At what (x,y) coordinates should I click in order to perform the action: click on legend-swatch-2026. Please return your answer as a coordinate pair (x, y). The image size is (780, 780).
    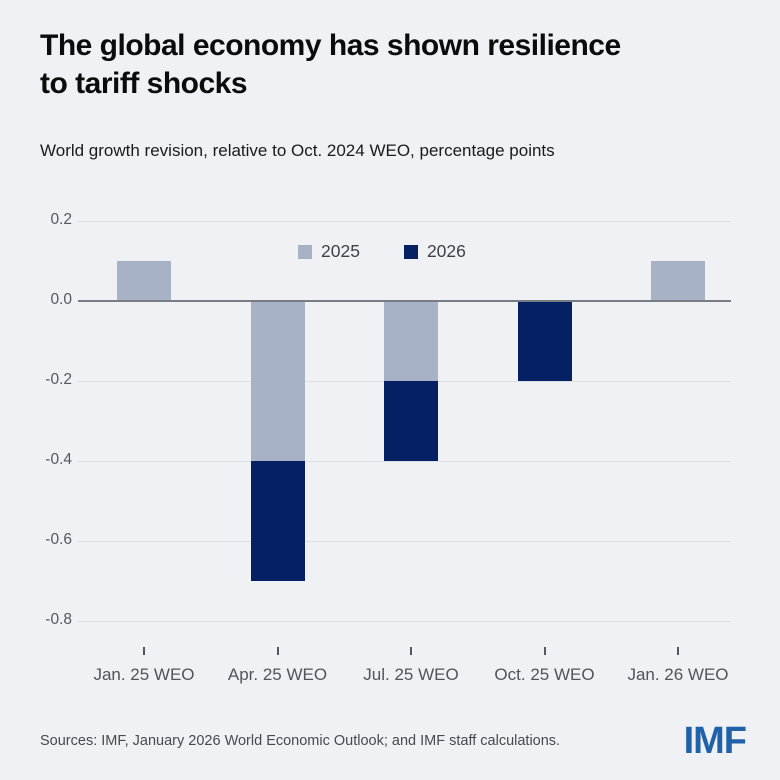
    Looking at the image, I should click on (410, 251).